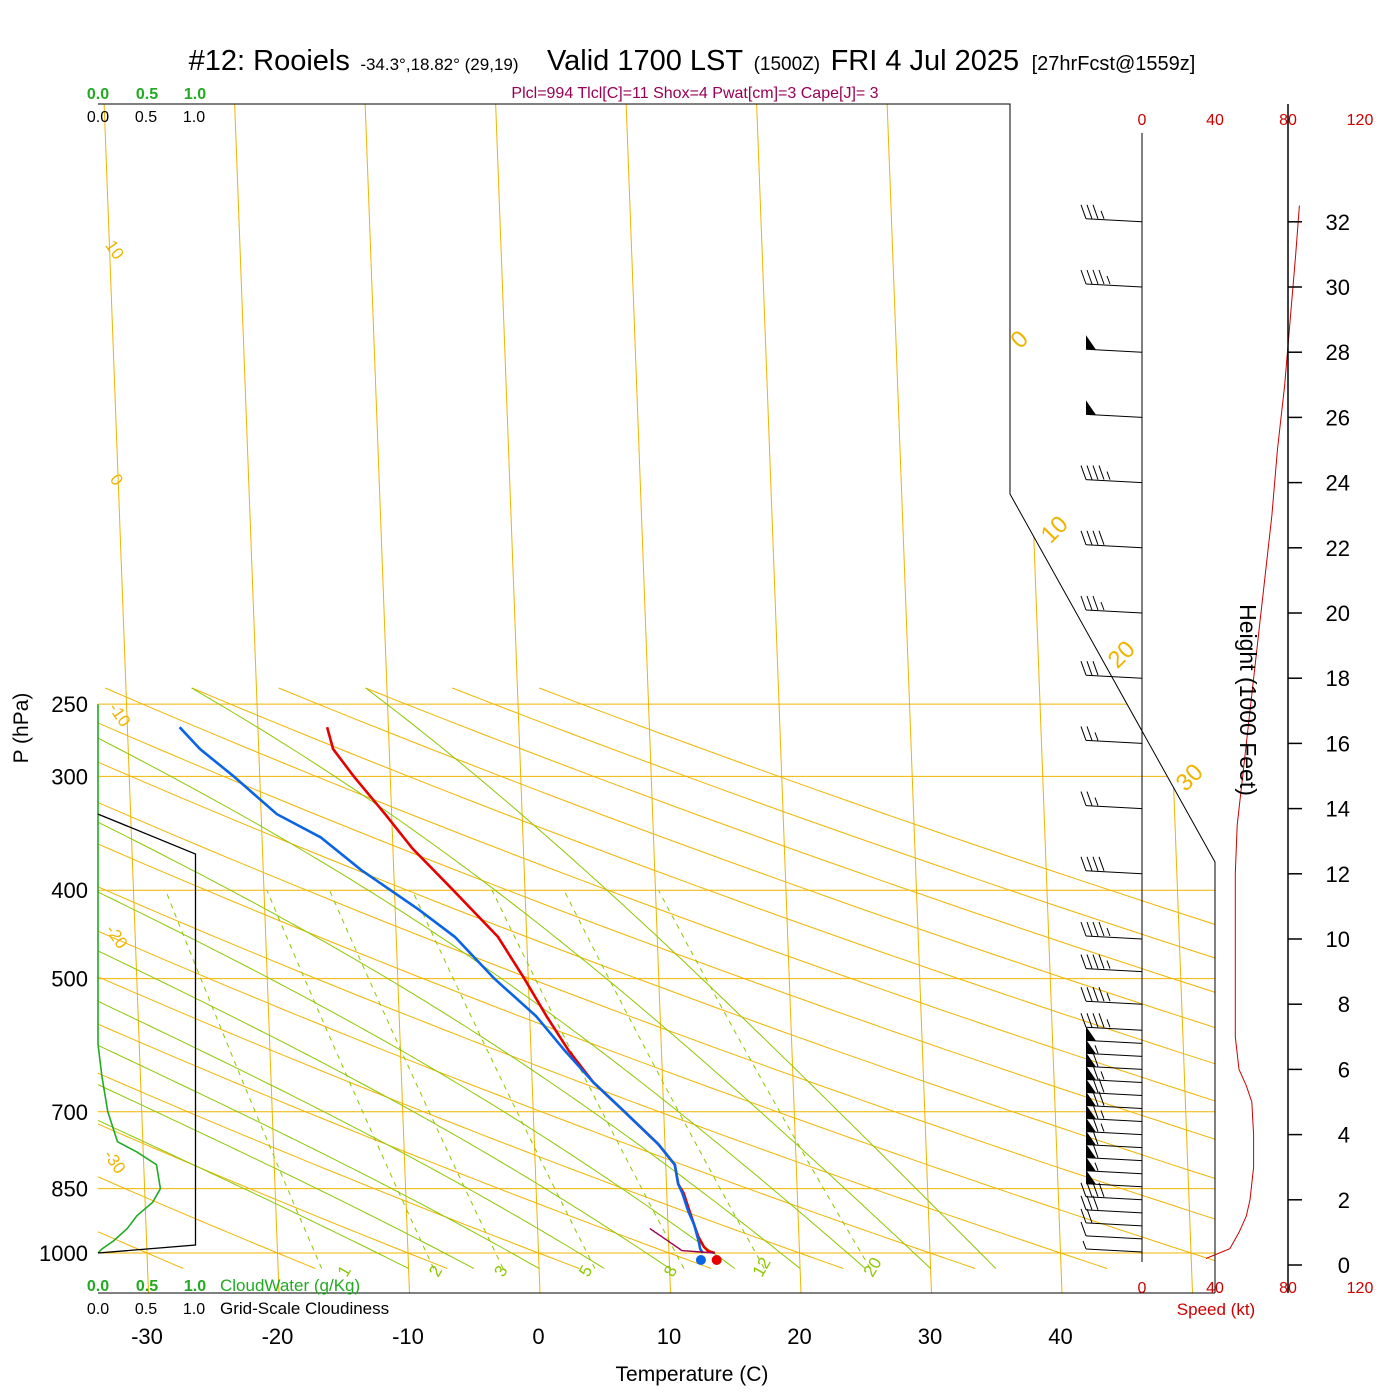 The height and width of the screenshot is (1400, 1400). Describe the element at coordinates (1215, 120) in the screenshot. I see `speed-tick-top: 40` at that location.